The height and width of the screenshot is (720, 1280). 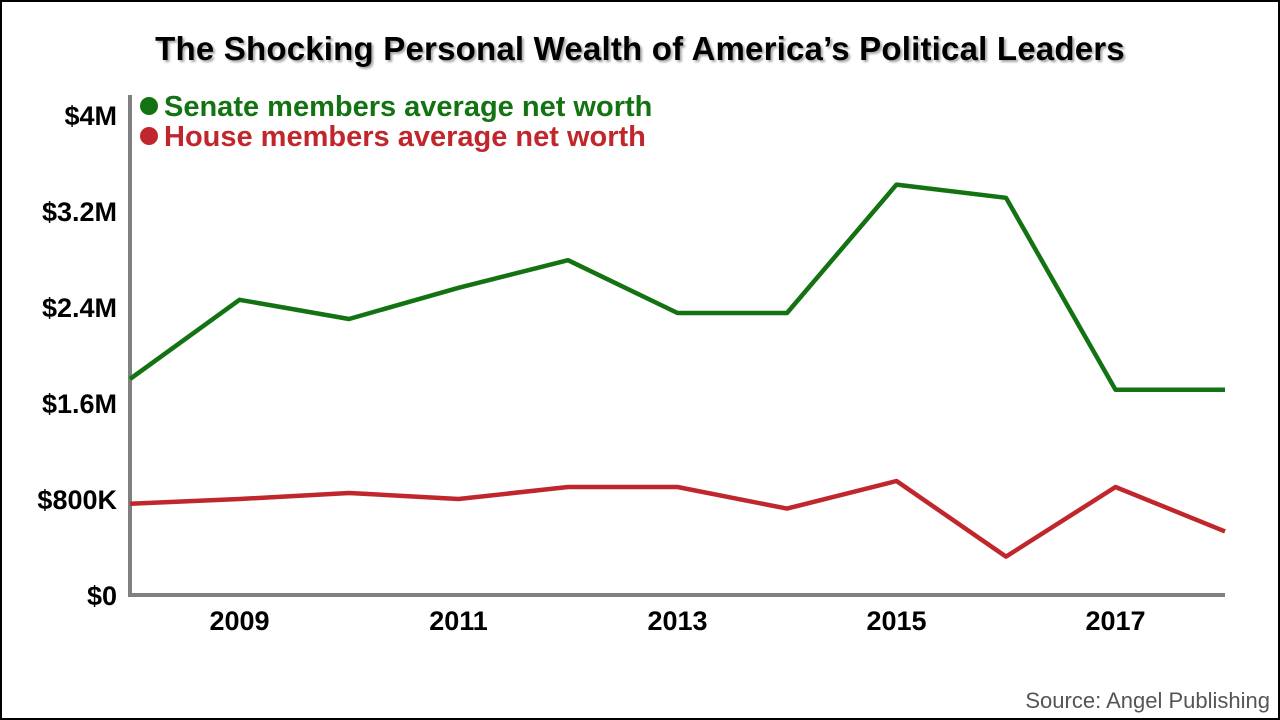 What do you see at coordinates (102, 596) in the screenshot?
I see `y-tick-label: $0` at bounding box center [102, 596].